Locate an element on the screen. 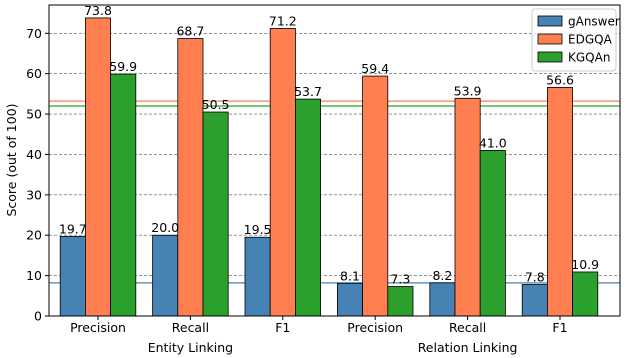  data-label: 53.9 is located at coordinates (468, 90).